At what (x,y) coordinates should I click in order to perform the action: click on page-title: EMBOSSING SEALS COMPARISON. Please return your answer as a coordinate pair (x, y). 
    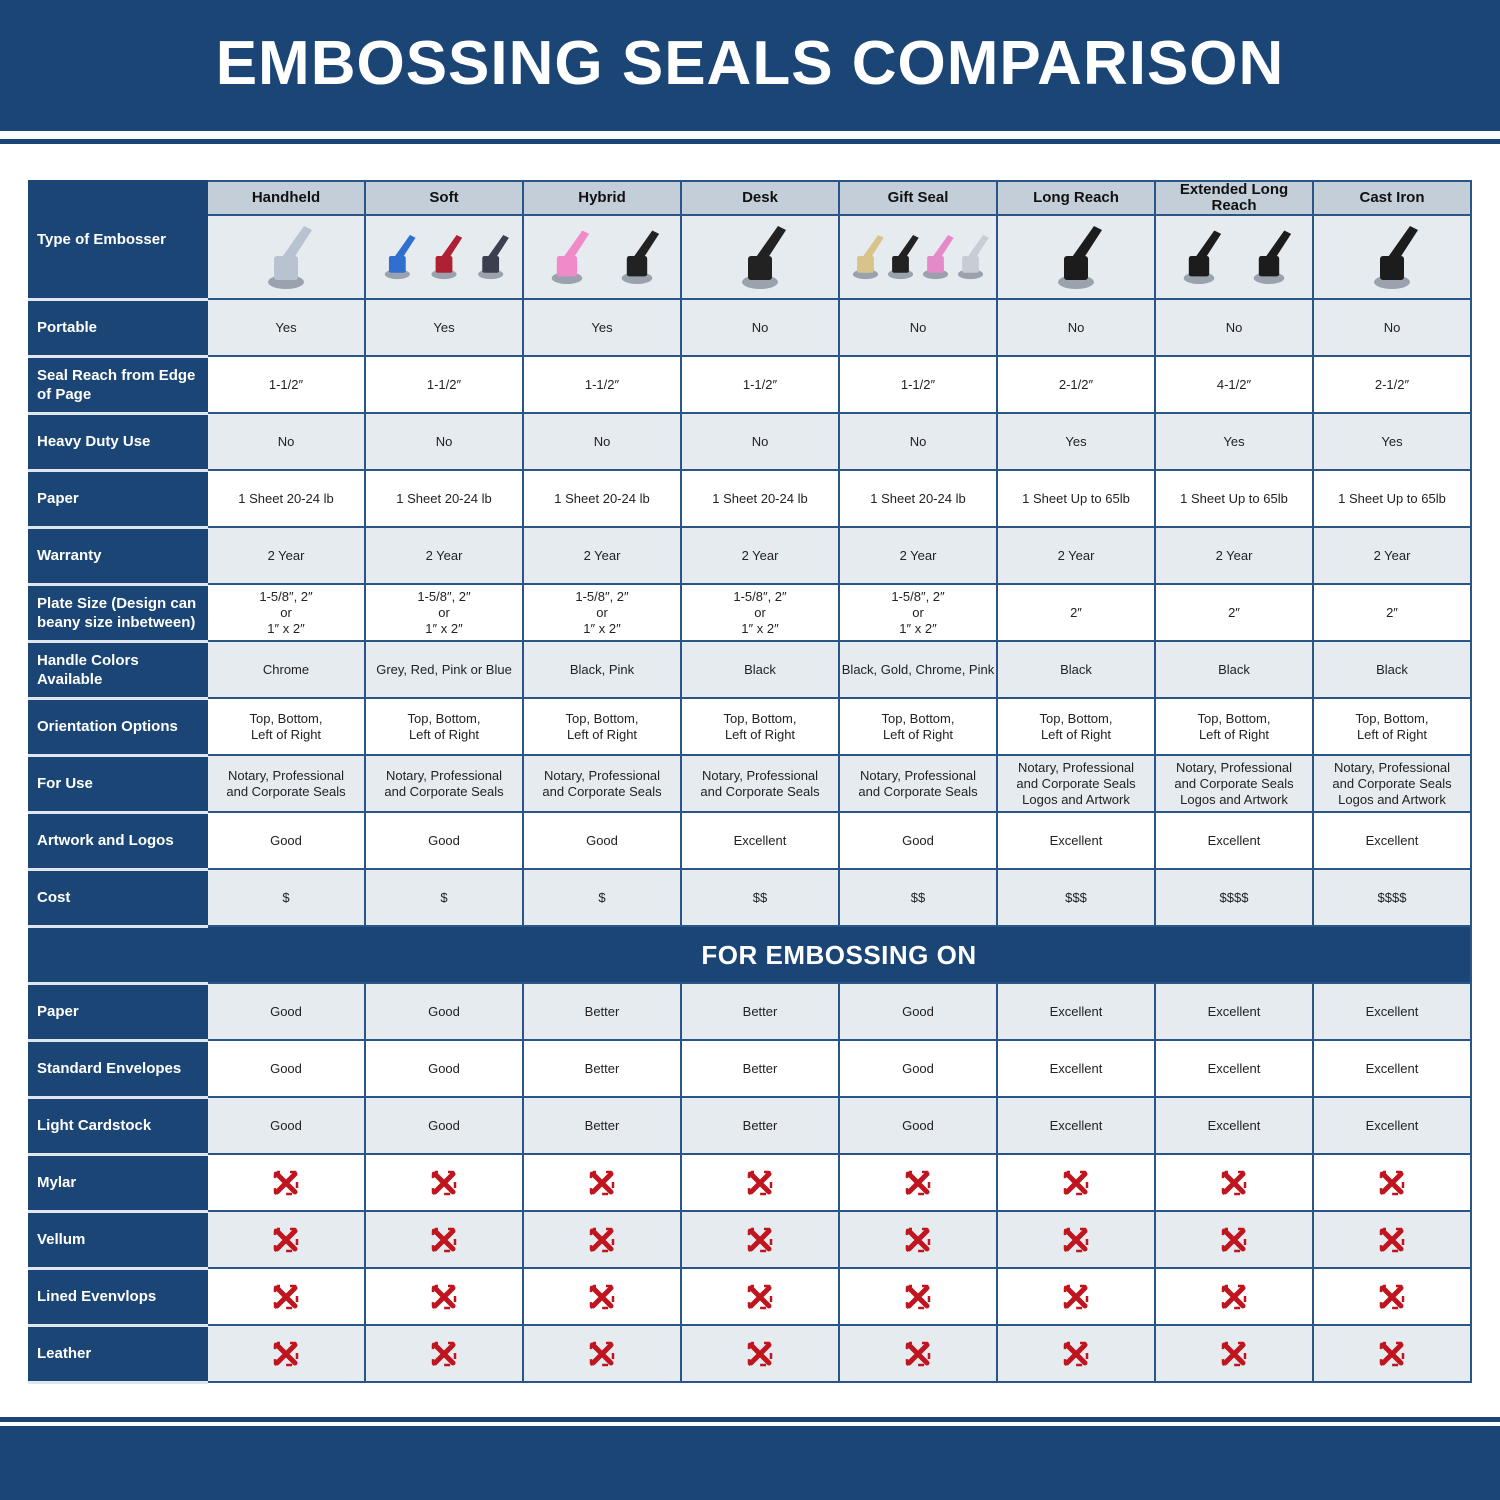
    Looking at the image, I should click on (750, 63).